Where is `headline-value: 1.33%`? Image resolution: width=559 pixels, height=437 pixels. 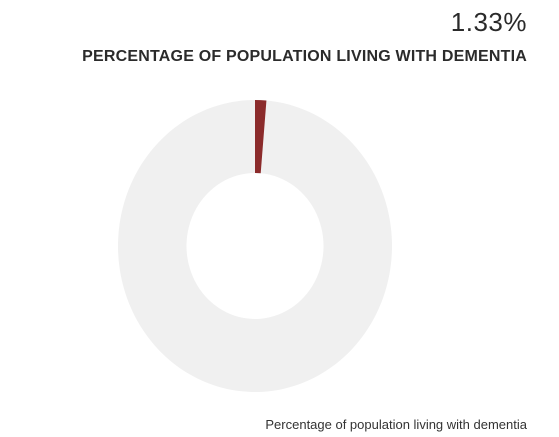 headline-value: 1.33% is located at coordinates (488, 22).